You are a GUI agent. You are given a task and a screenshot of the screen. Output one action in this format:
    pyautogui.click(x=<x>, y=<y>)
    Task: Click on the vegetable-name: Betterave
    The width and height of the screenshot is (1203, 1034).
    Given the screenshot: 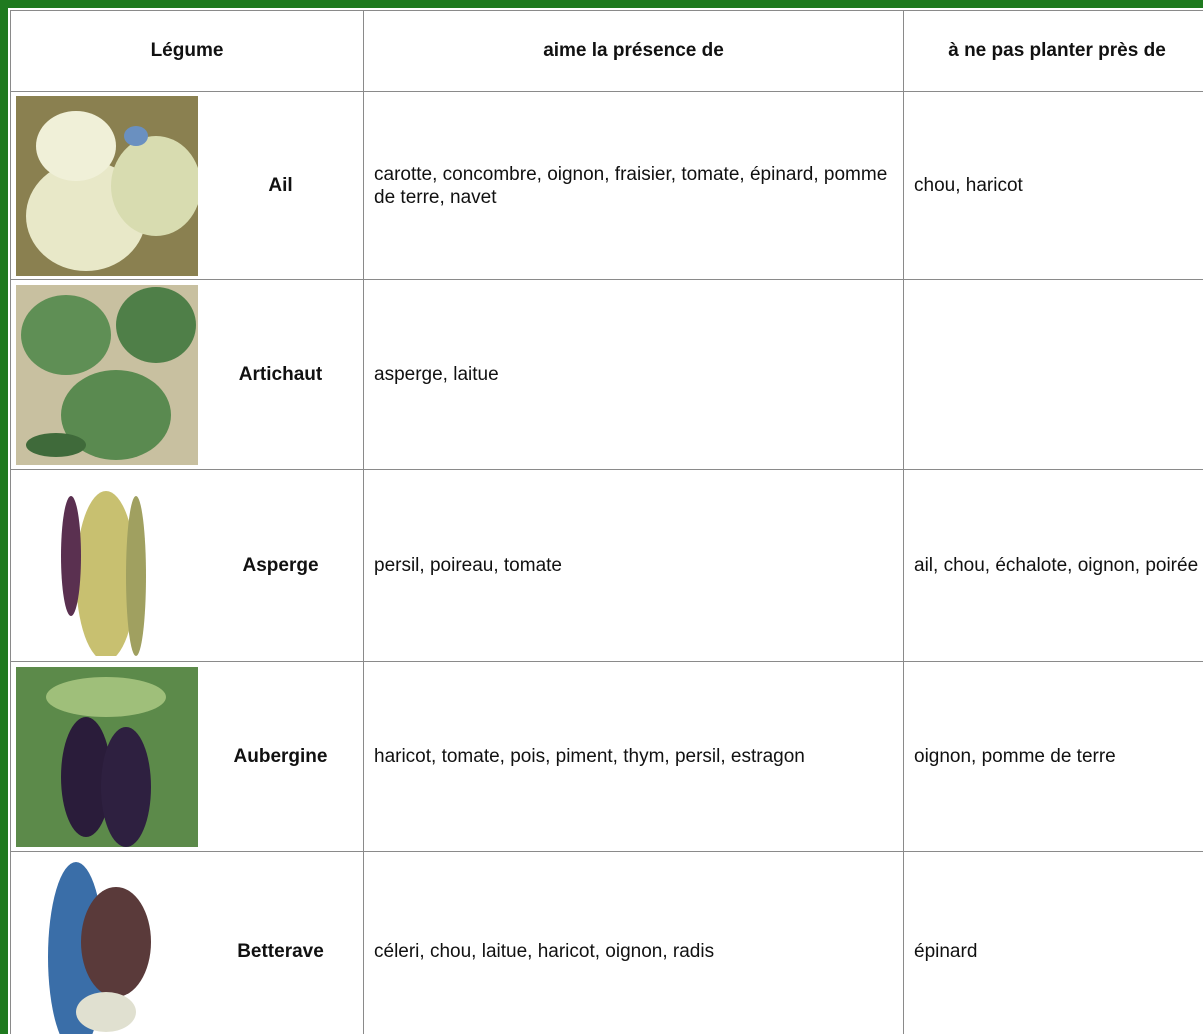 What is the action you would take?
    pyautogui.click(x=280, y=951)
    